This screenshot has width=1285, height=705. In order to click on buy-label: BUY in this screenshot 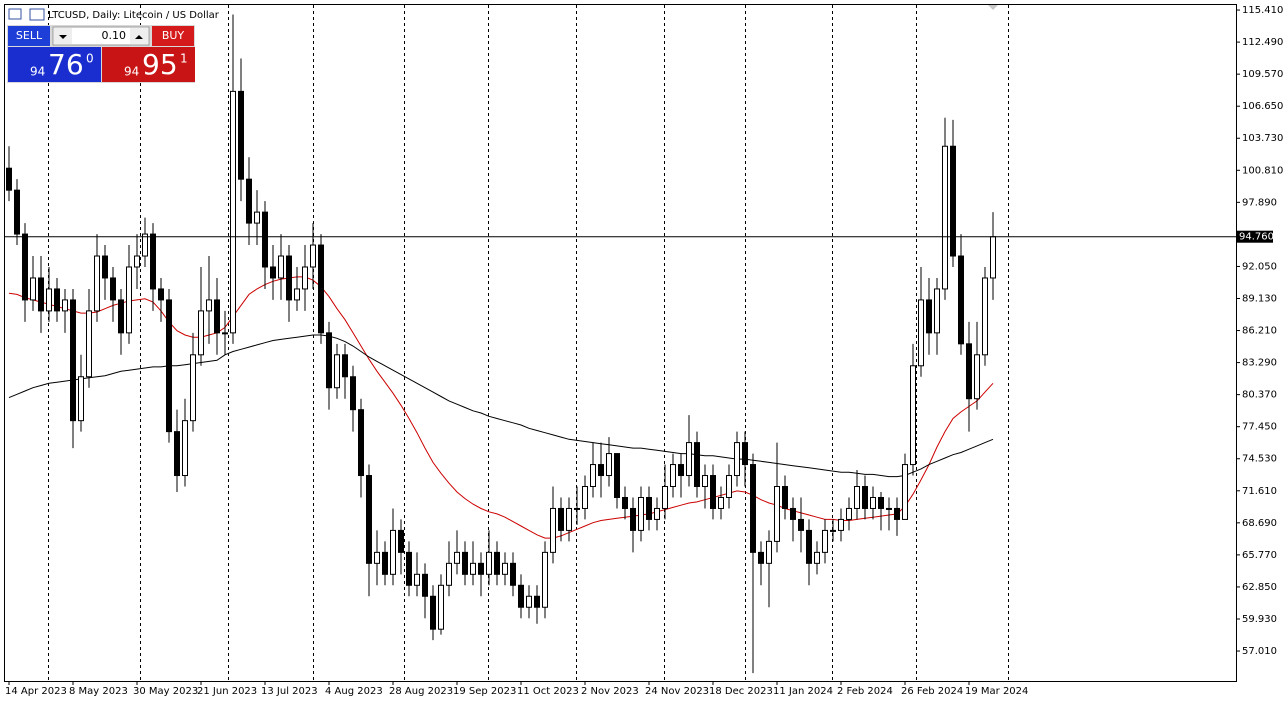, I will do `click(173, 35)`.